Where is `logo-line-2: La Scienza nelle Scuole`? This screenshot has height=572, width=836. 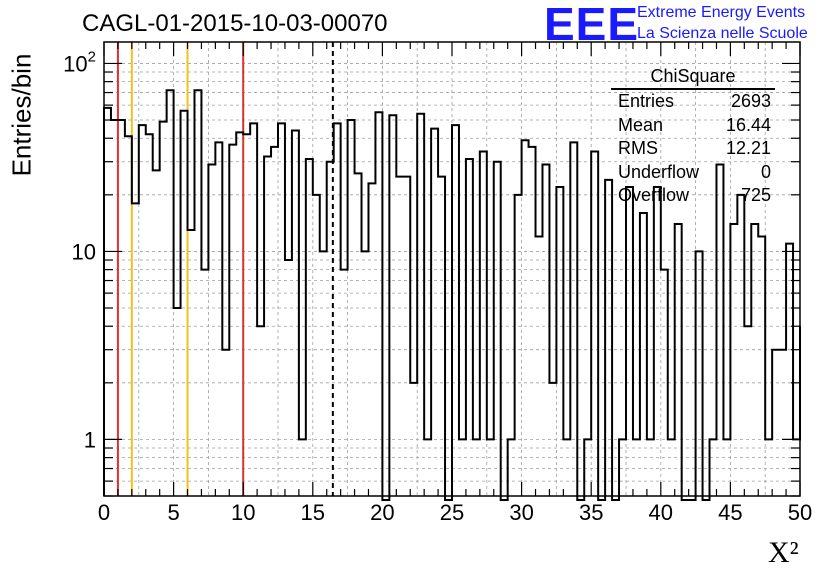
logo-line-2: La Scienza nelle Scuole is located at coordinates (722, 33).